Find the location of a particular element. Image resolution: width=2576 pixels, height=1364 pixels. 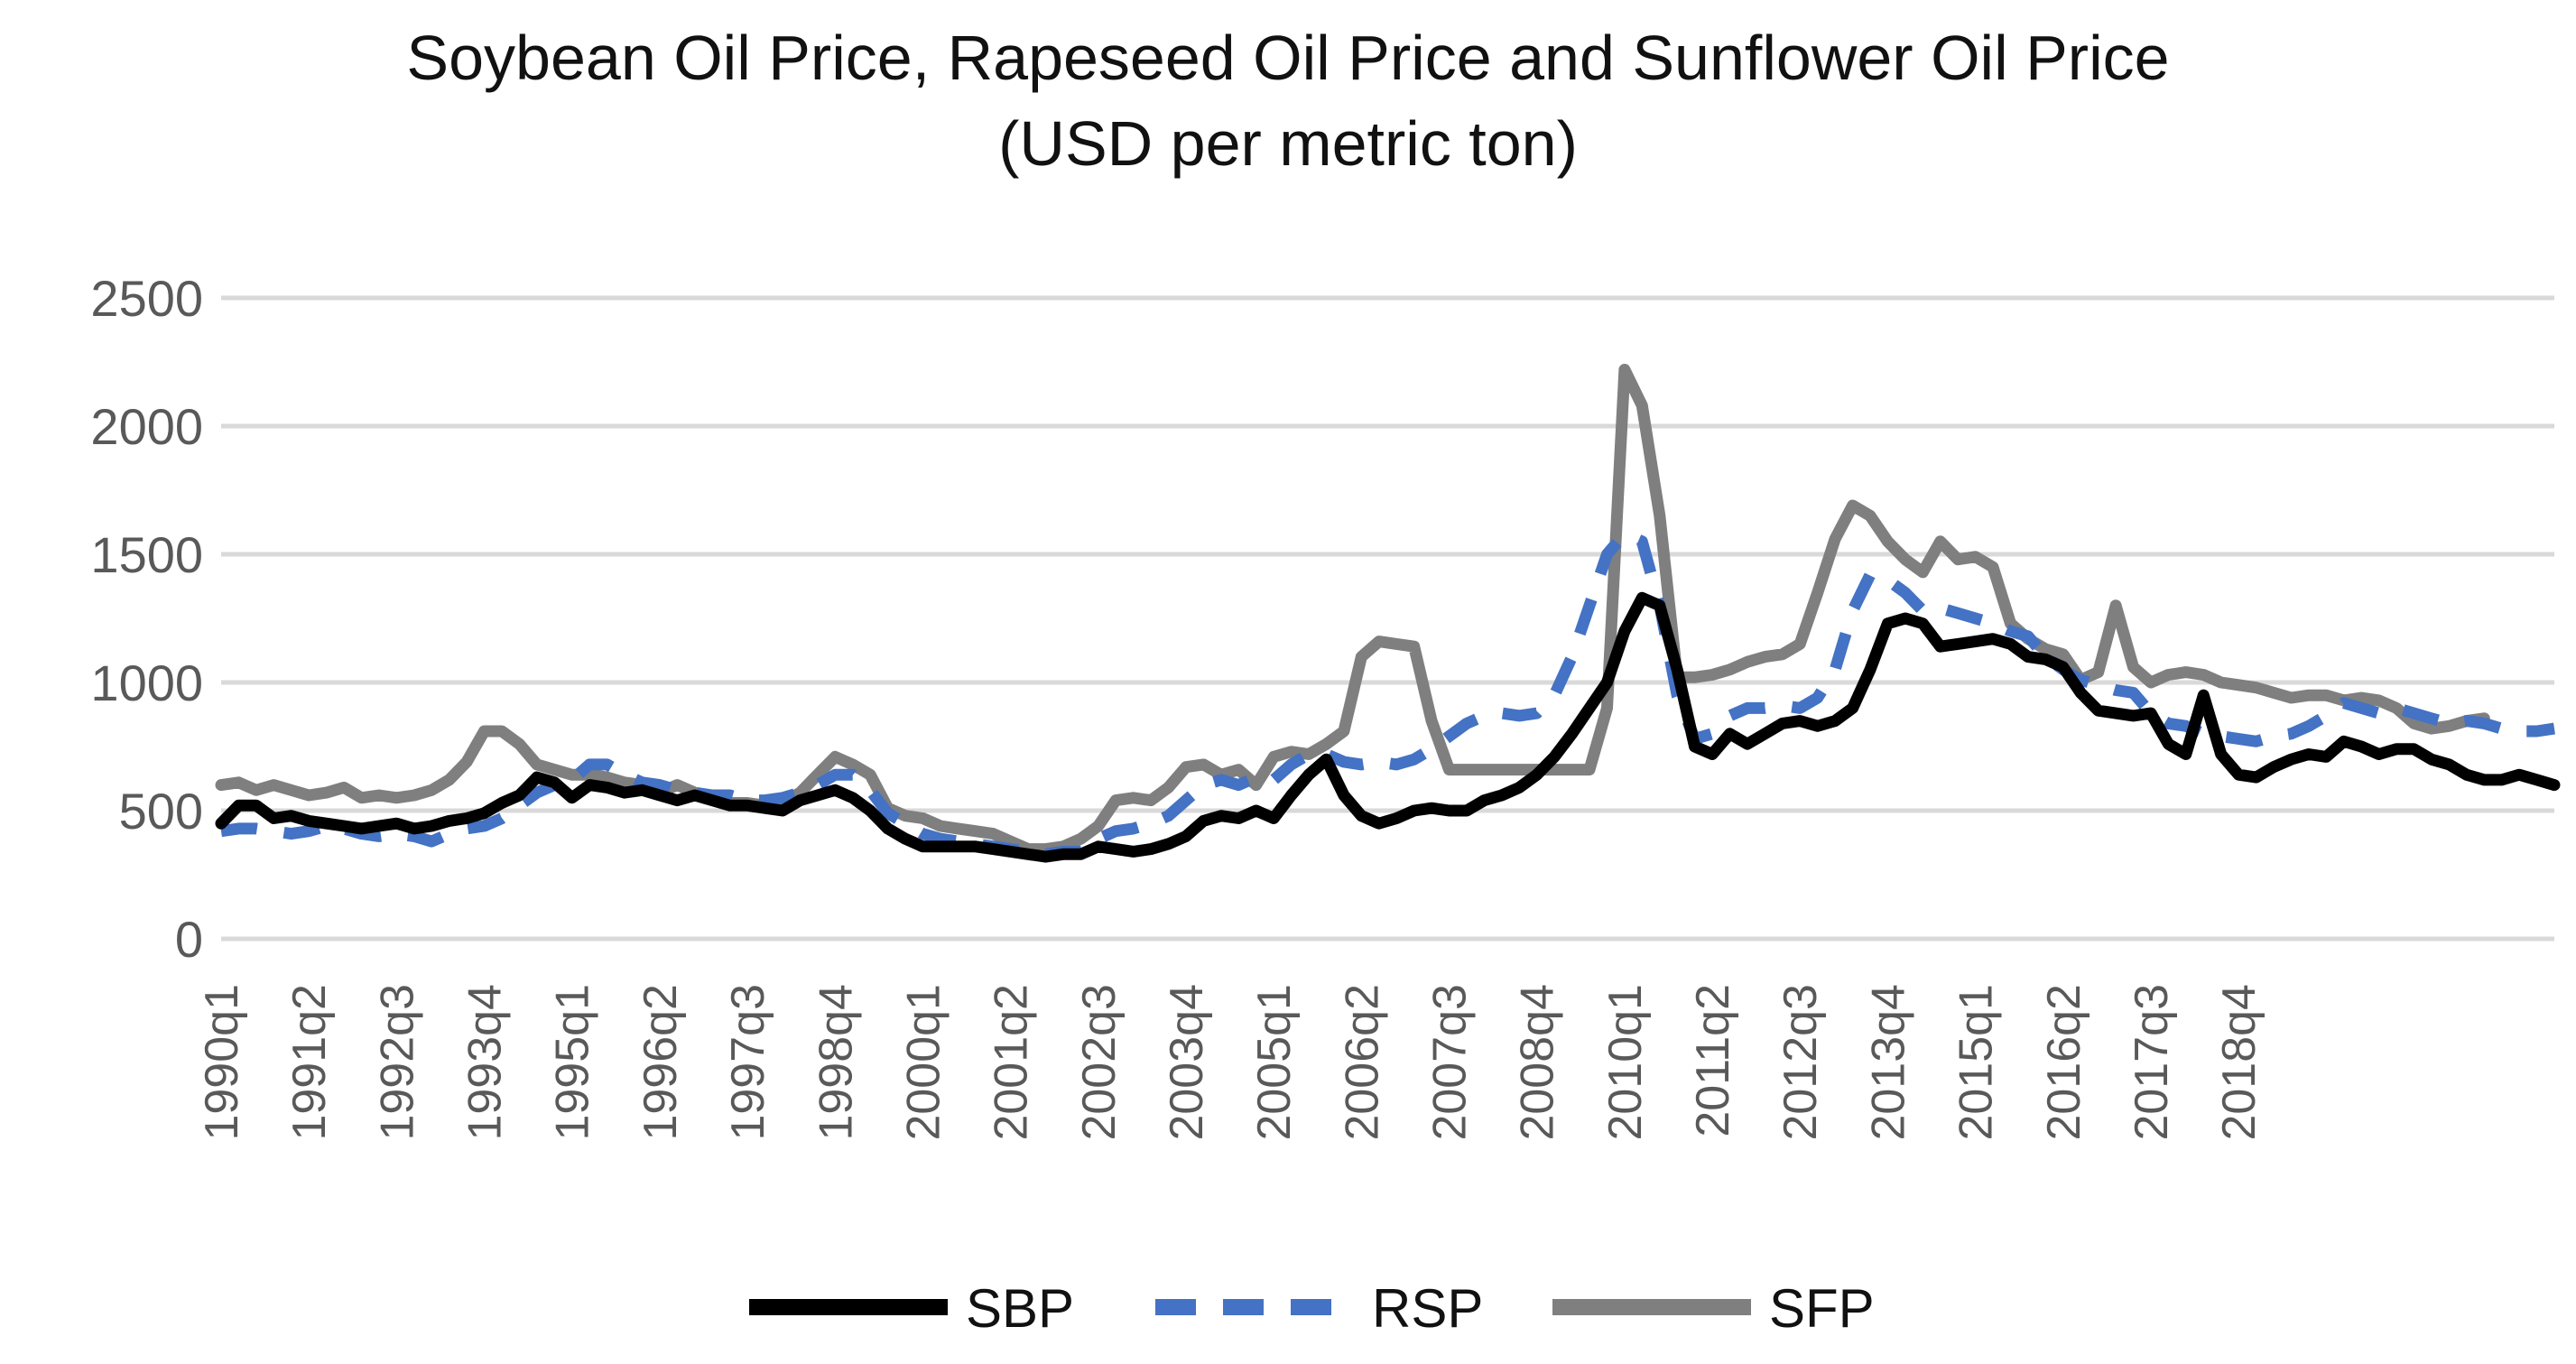

y-tick-label: 2000 is located at coordinates (146, 426).